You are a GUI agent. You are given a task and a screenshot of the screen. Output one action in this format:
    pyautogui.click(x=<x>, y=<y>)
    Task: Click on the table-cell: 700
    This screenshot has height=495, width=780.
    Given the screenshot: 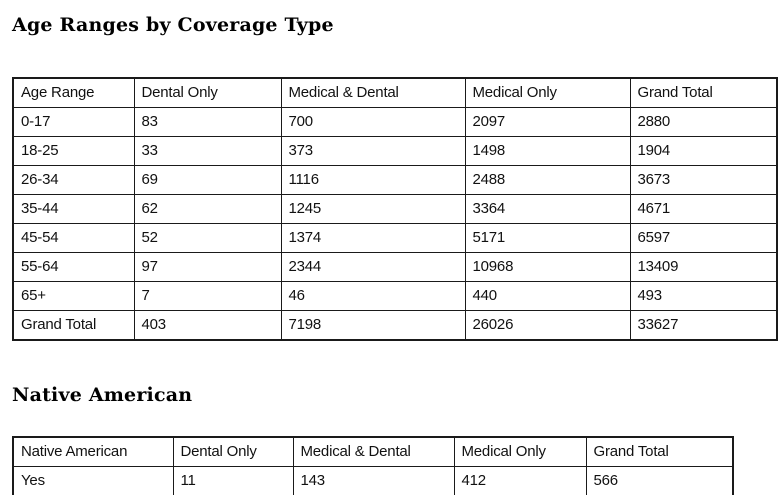 What is the action you would take?
    pyautogui.click(x=373, y=122)
    